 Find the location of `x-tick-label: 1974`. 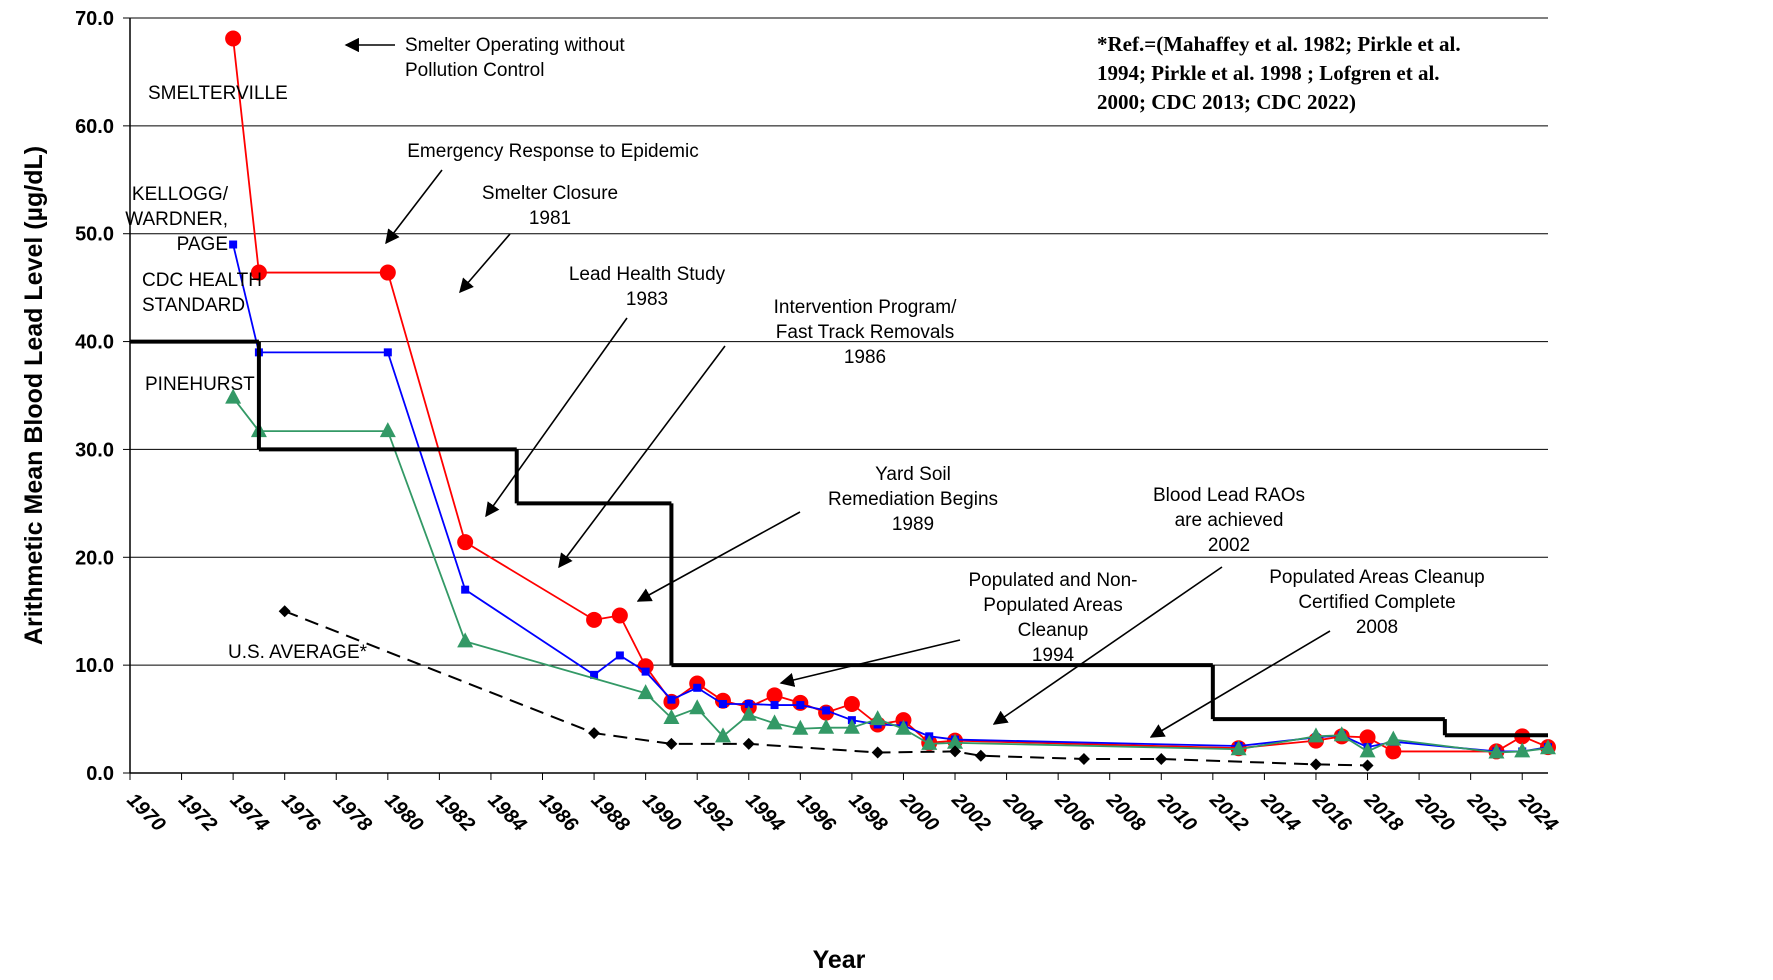

x-tick-label: 1974 is located at coordinates (249, 812).